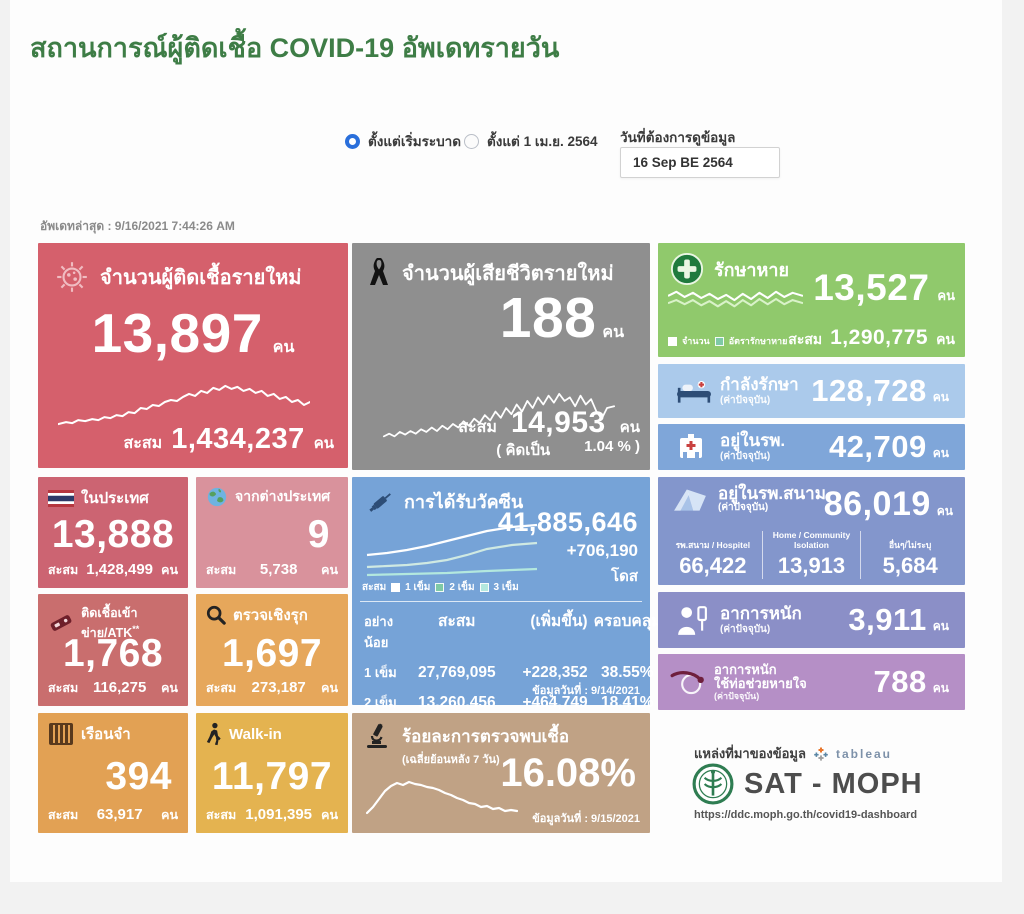 This screenshot has width=1024, height=914. Describe the element at coordinates (329, 688) in the screenshot. I see `proactive-cum-unit: คน` at that location.